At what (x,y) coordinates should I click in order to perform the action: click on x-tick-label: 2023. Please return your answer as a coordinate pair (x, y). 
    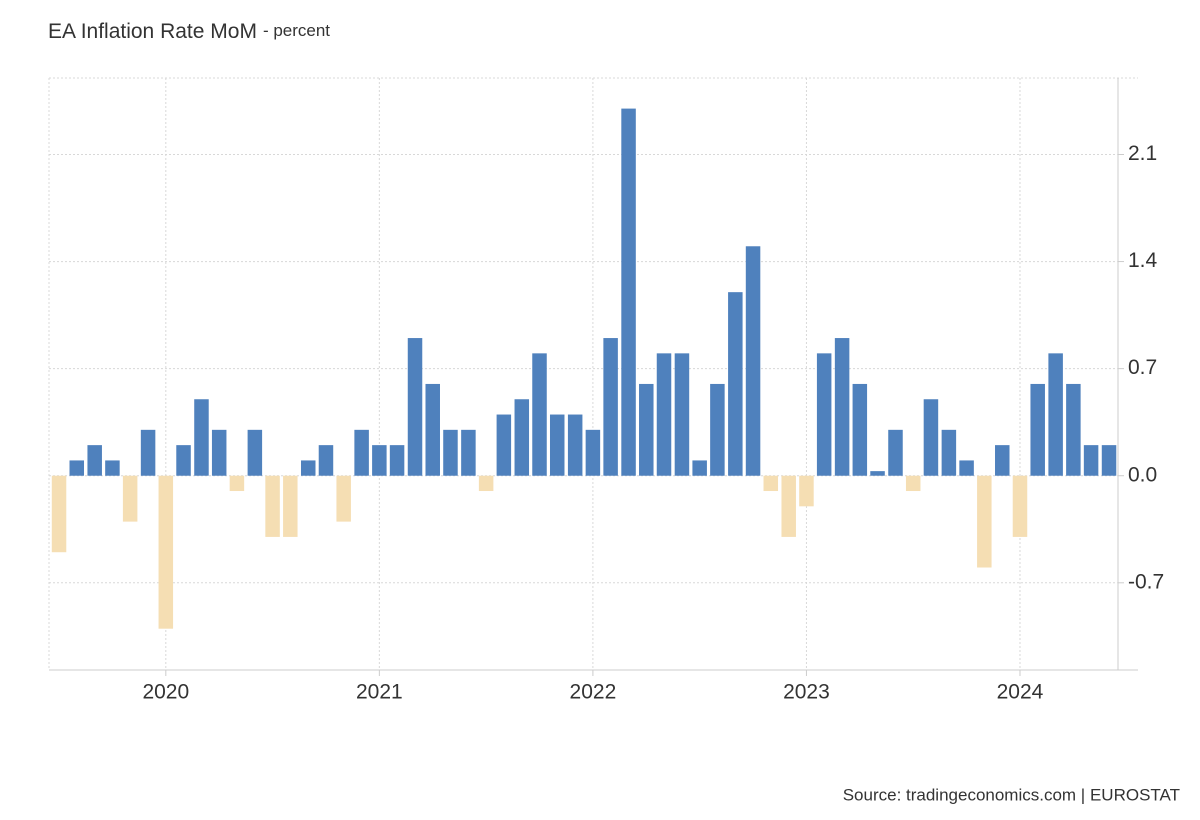
    Looking at the image, I should click on (806, 692).